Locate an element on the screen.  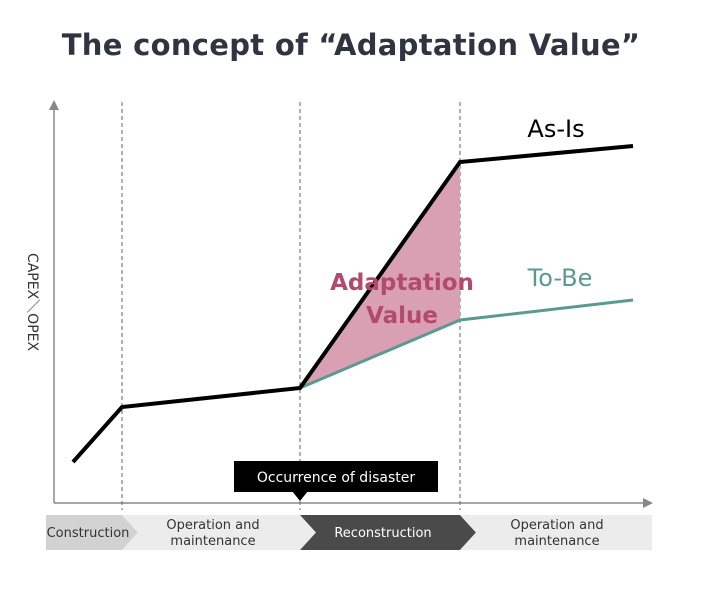
disaster-callout-box is located at coordinates (336, 476).